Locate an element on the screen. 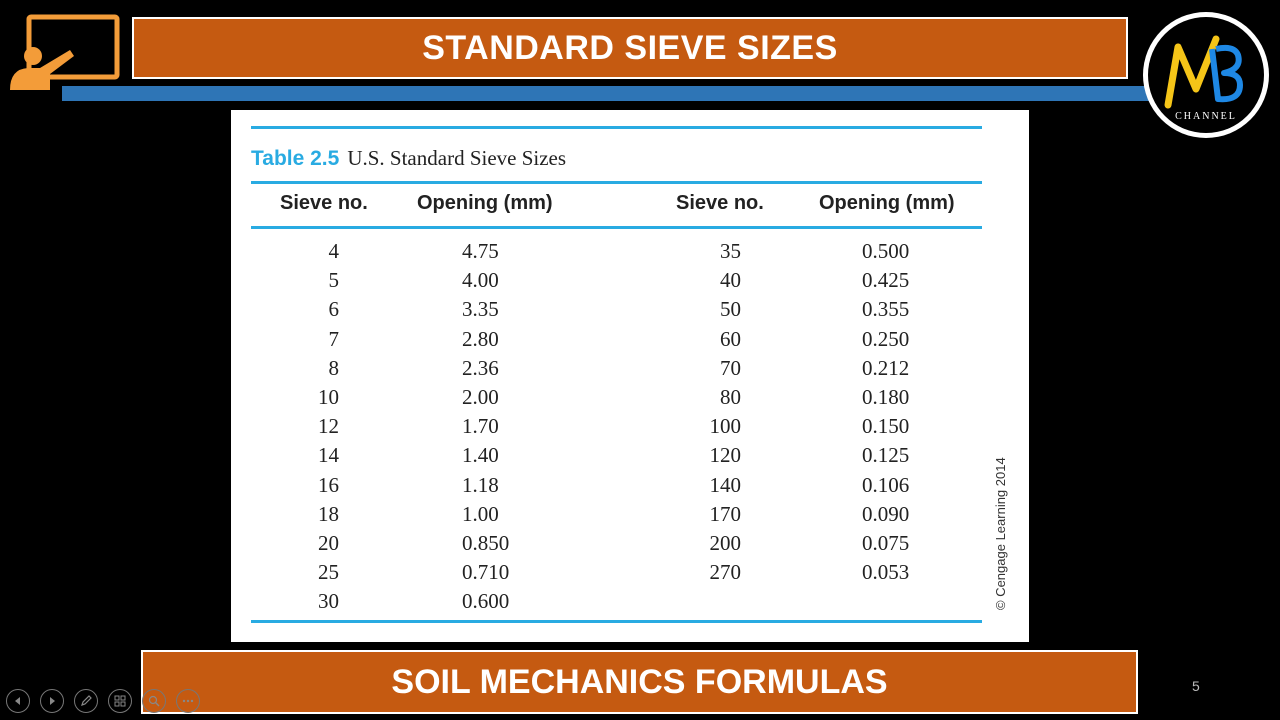 This screenshot has height=720, width=1280. table-cell: 8 is located at coordinates (334, 367).